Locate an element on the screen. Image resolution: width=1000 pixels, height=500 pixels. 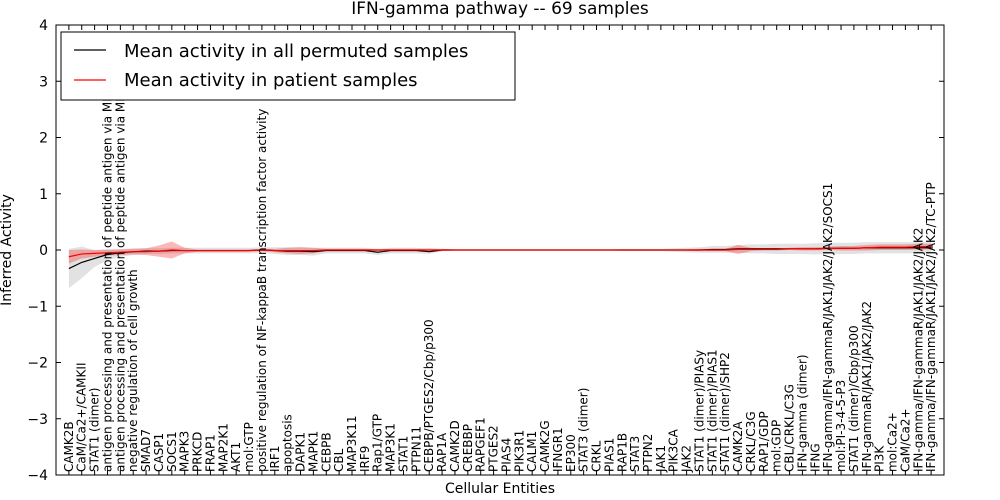
x-tick-label: RAP1A is located at coordinates (442, 452).